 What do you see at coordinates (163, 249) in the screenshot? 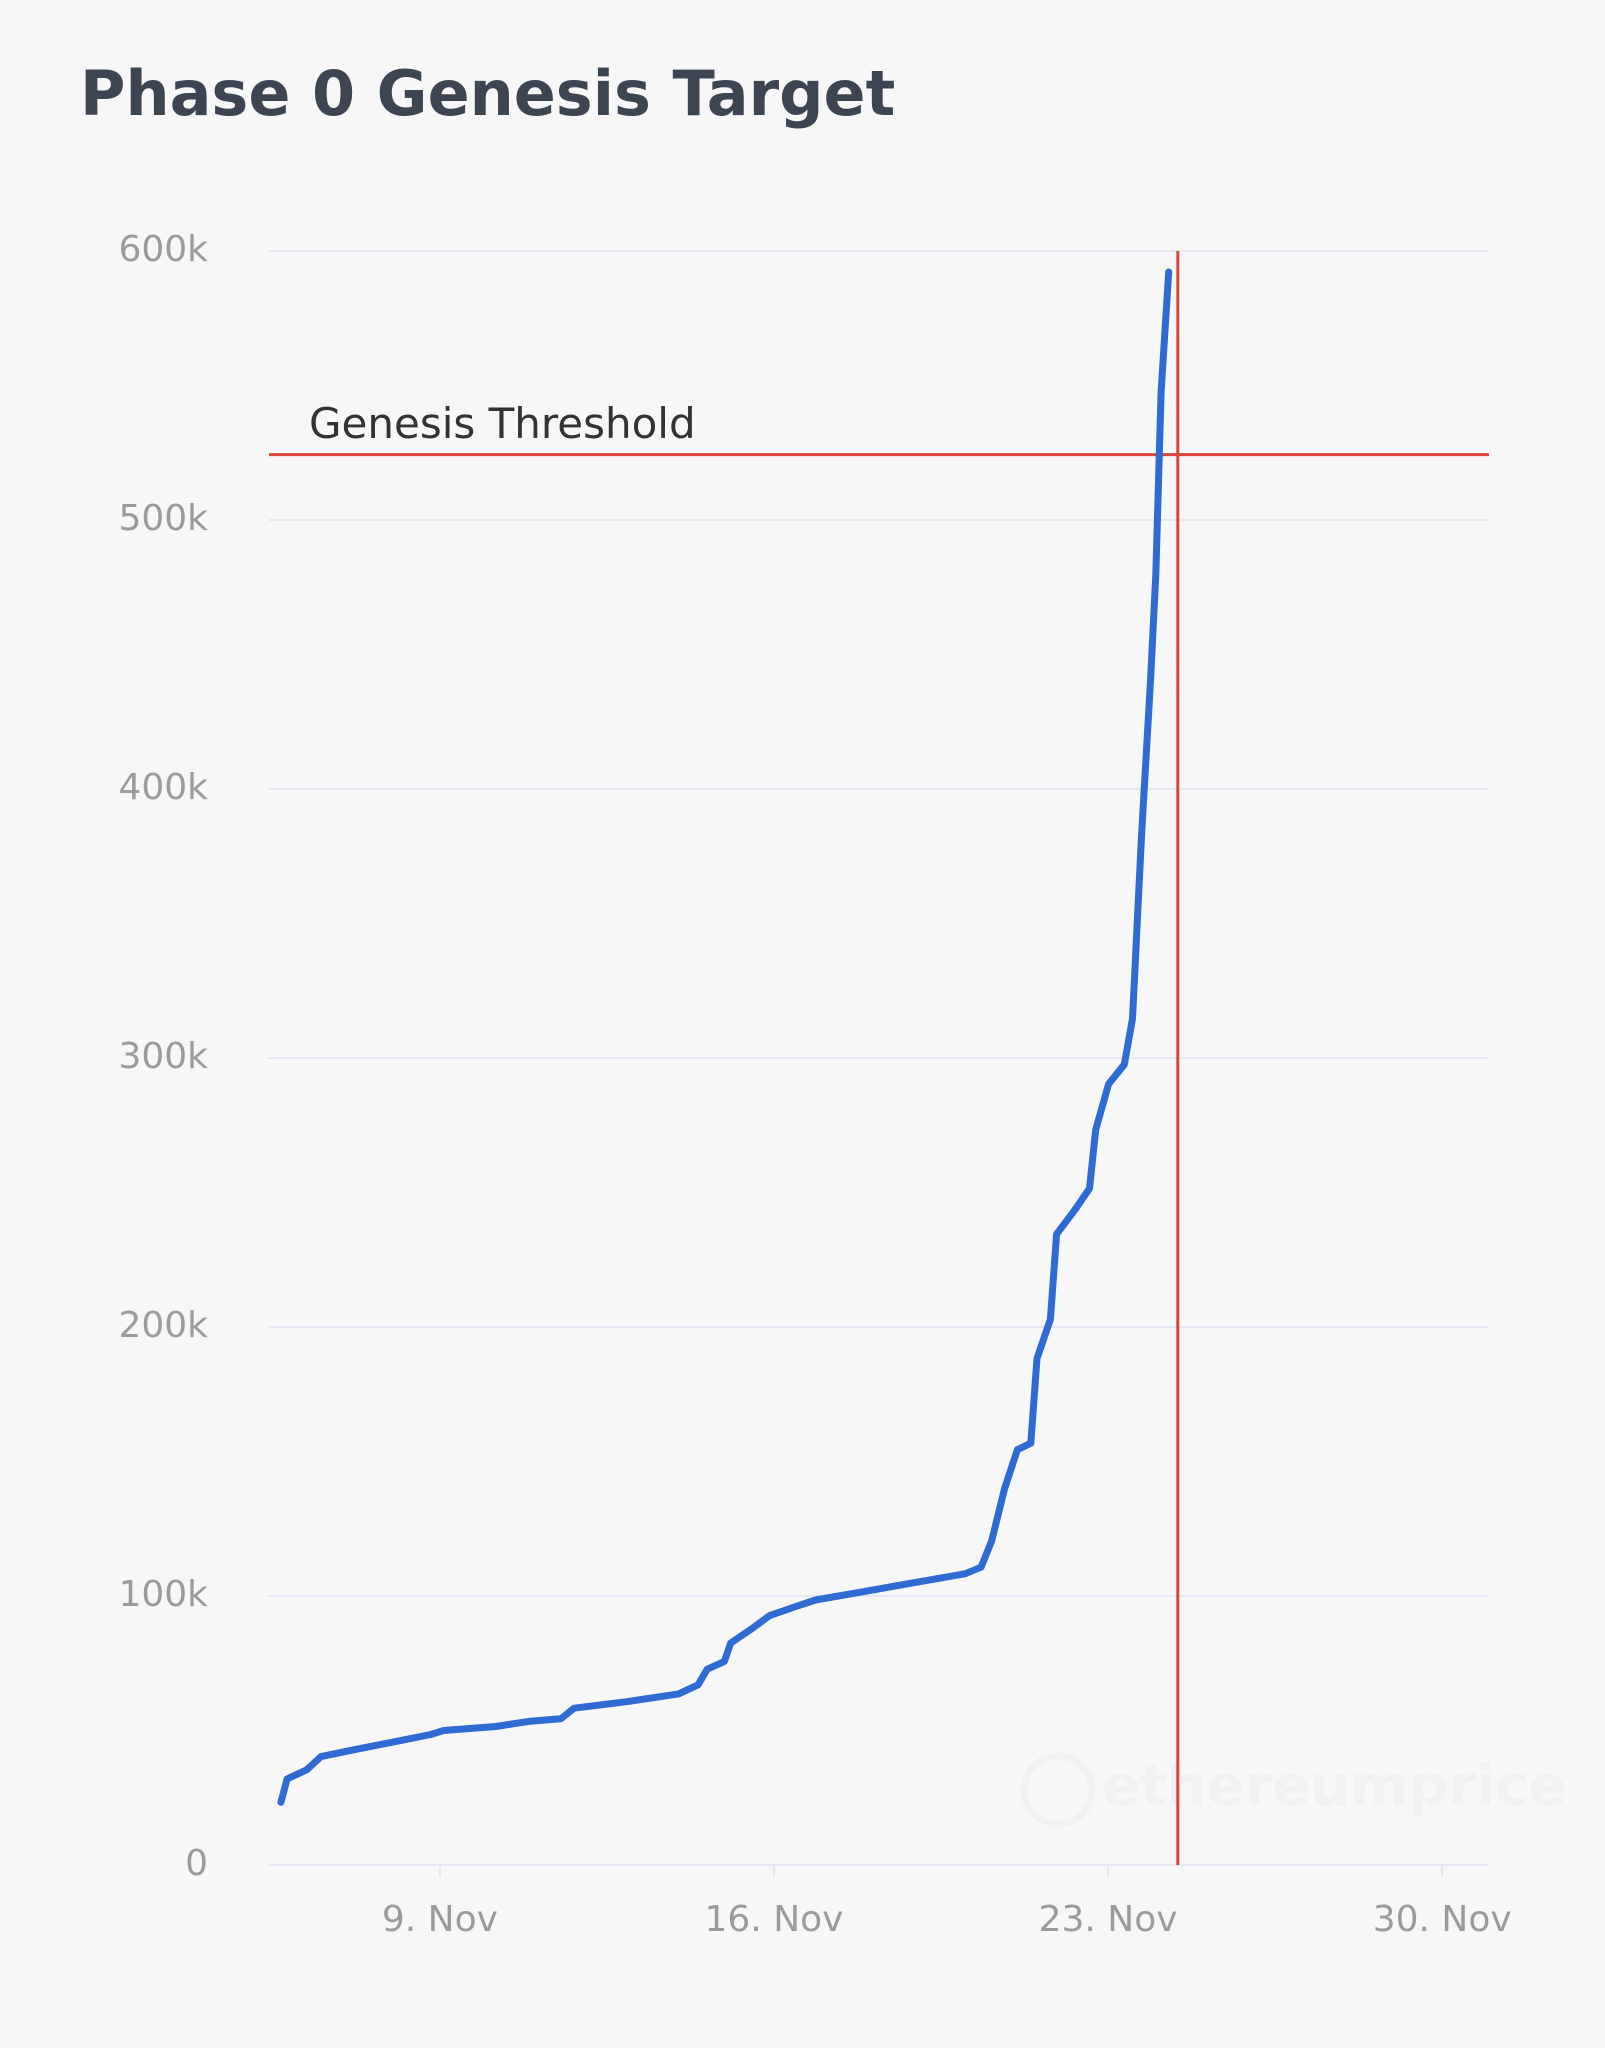
I see `y-tick-label: 600k` at bounding box center [163, 249].